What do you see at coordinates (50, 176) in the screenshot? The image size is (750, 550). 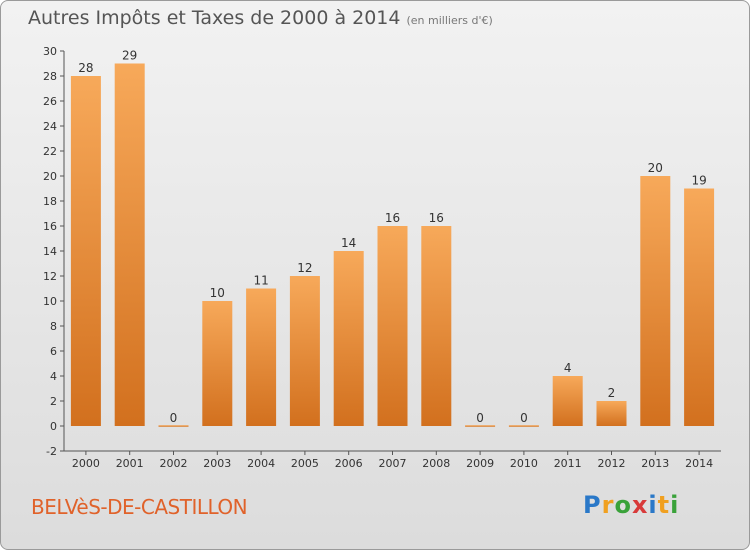 I see `y-tick-label: 20` at bounding box center [50, 176].